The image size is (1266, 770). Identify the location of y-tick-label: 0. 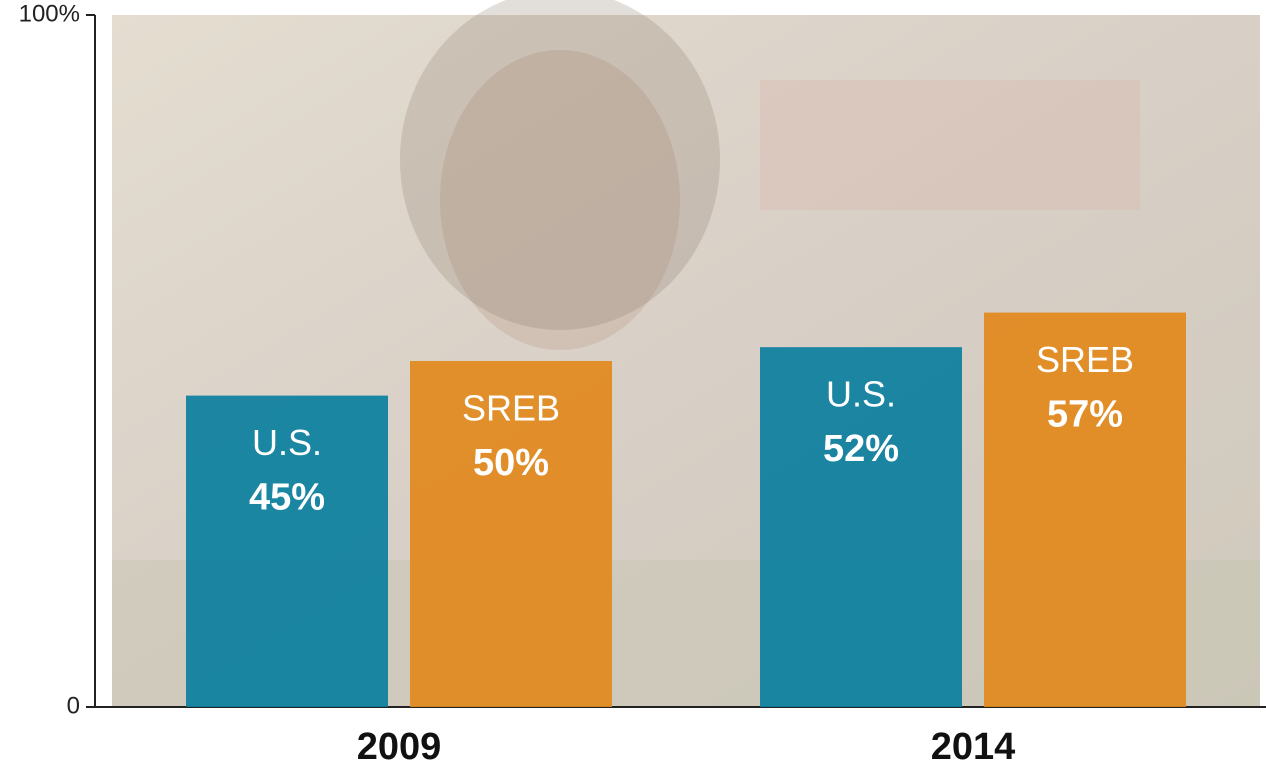
(73, 705).